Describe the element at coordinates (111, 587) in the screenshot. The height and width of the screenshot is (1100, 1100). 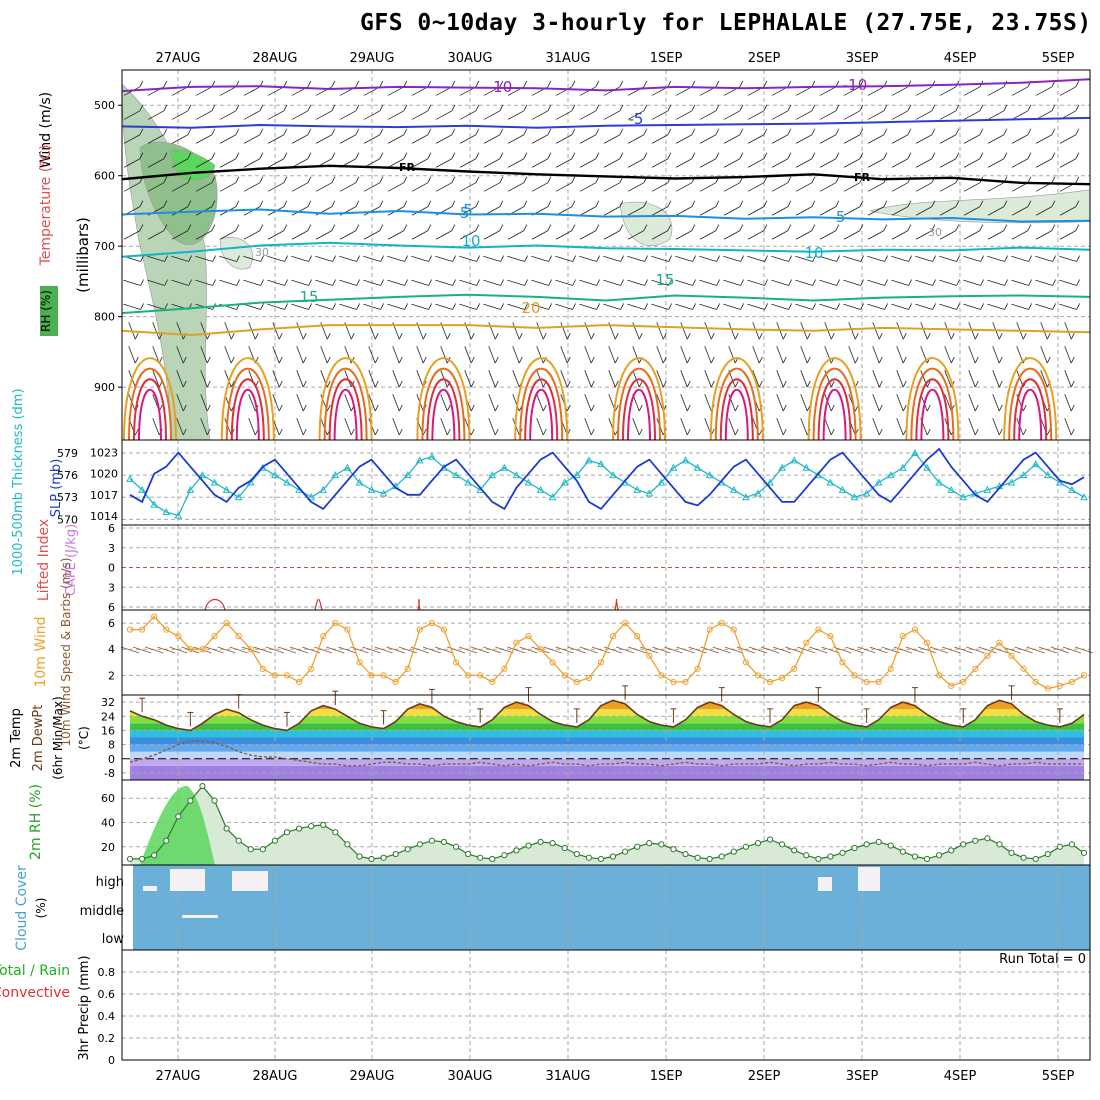
I see `instability-tick-label: 3` at that location.